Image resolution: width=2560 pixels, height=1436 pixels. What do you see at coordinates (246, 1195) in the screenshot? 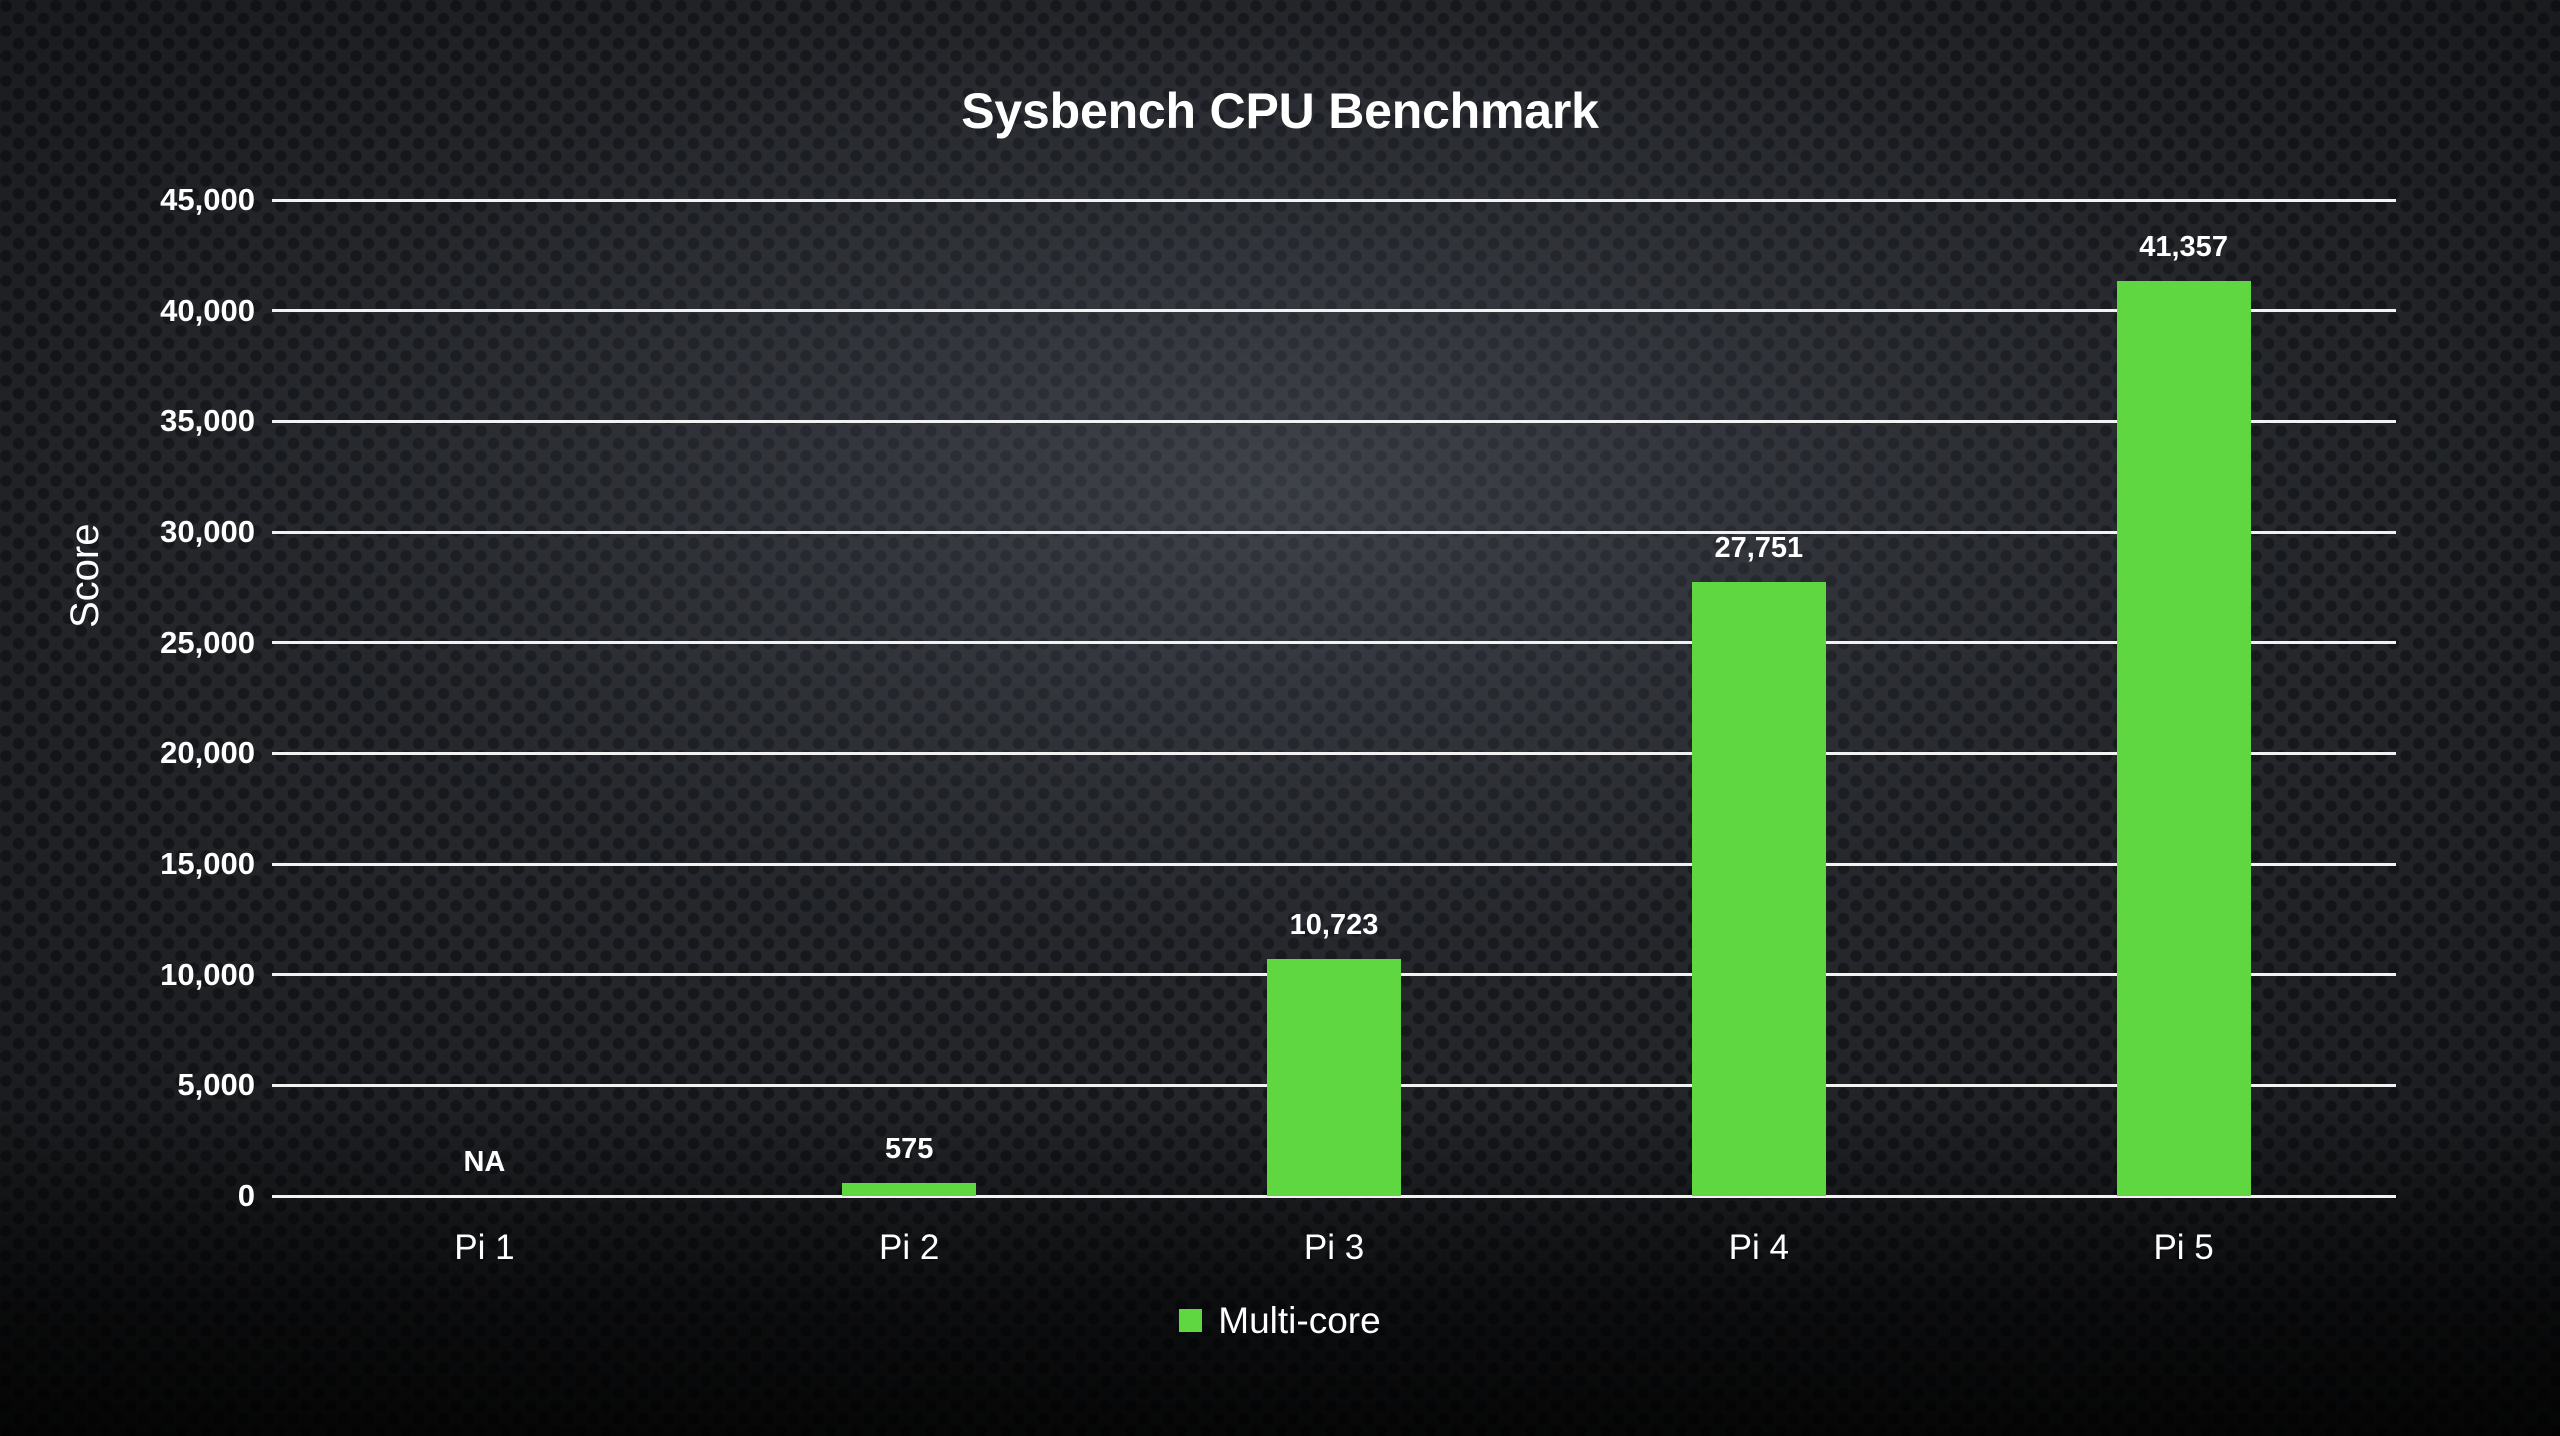
I see `y-axis-tick-label: 0` at bounding box center [246, 1195].